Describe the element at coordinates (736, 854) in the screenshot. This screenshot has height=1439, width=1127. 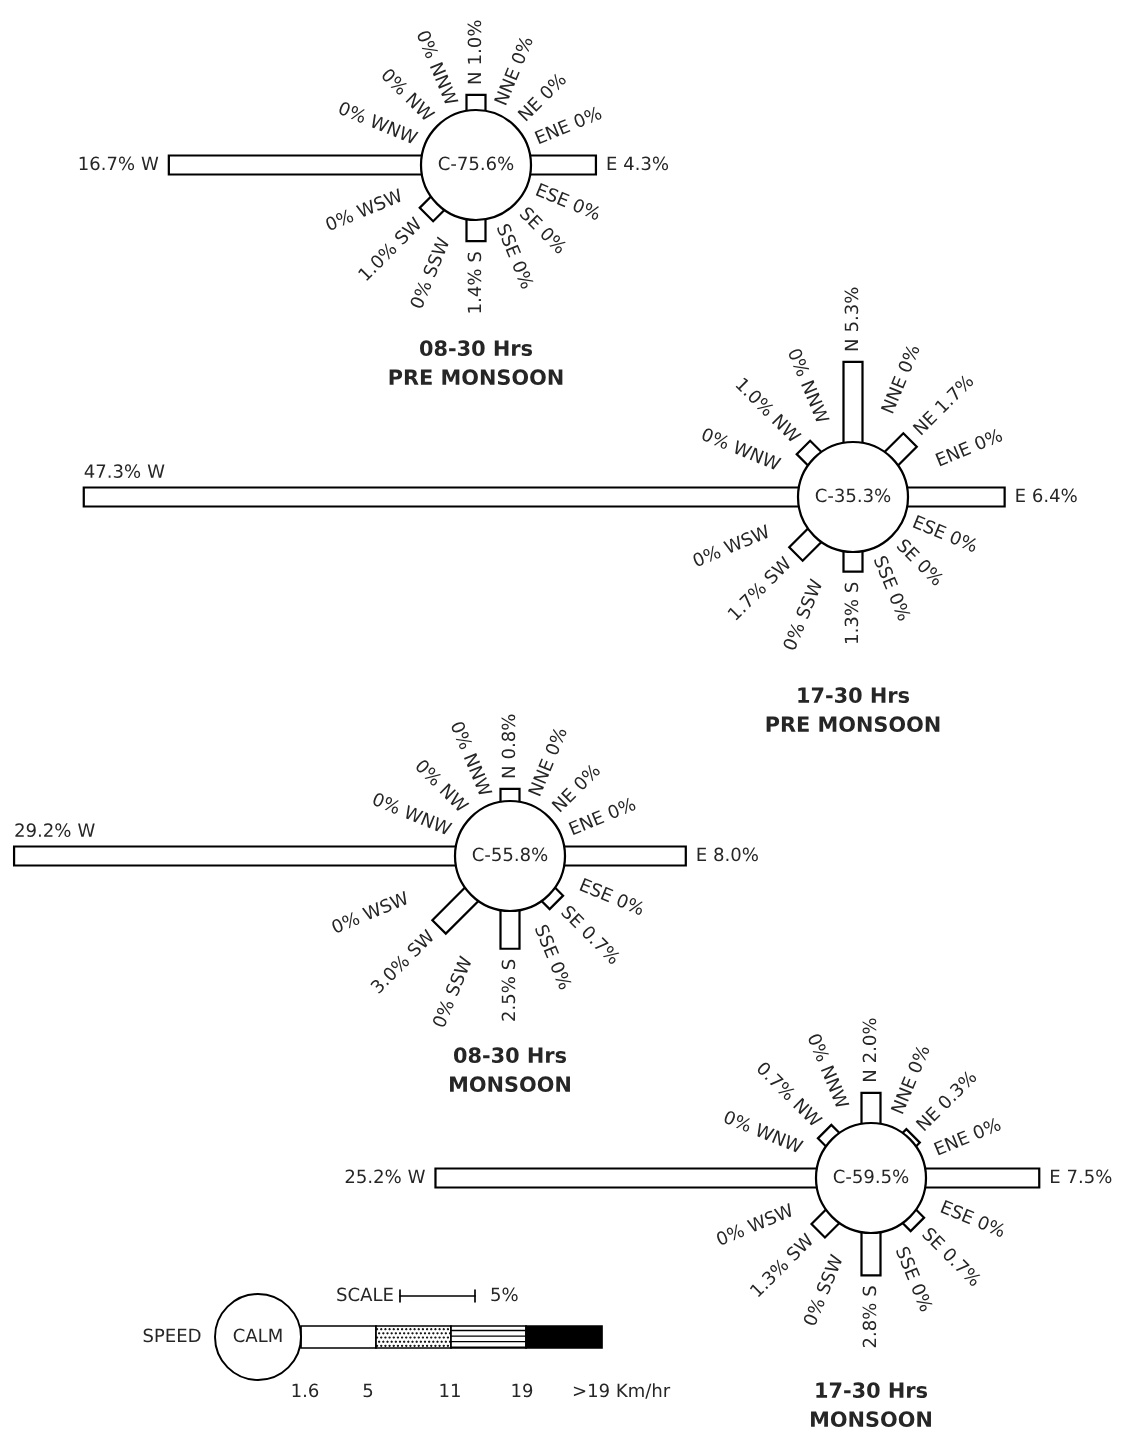
I see `data-label: 8.0%` at that location.